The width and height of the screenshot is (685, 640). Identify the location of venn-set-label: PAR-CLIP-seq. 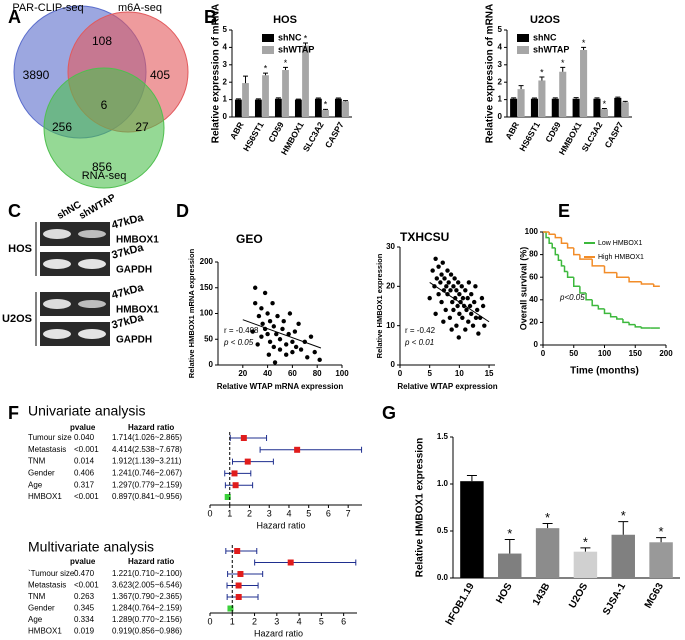
(47, 8).